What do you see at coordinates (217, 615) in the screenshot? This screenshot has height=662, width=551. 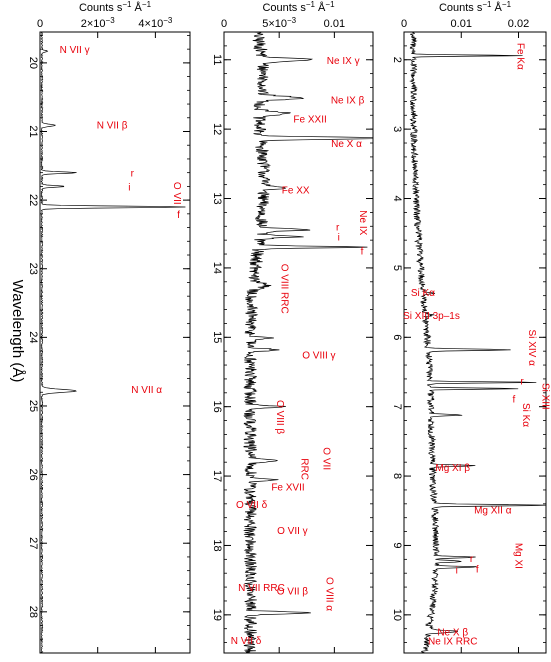 I see `y-tick-label: 19` at bounding box center [217, 615].